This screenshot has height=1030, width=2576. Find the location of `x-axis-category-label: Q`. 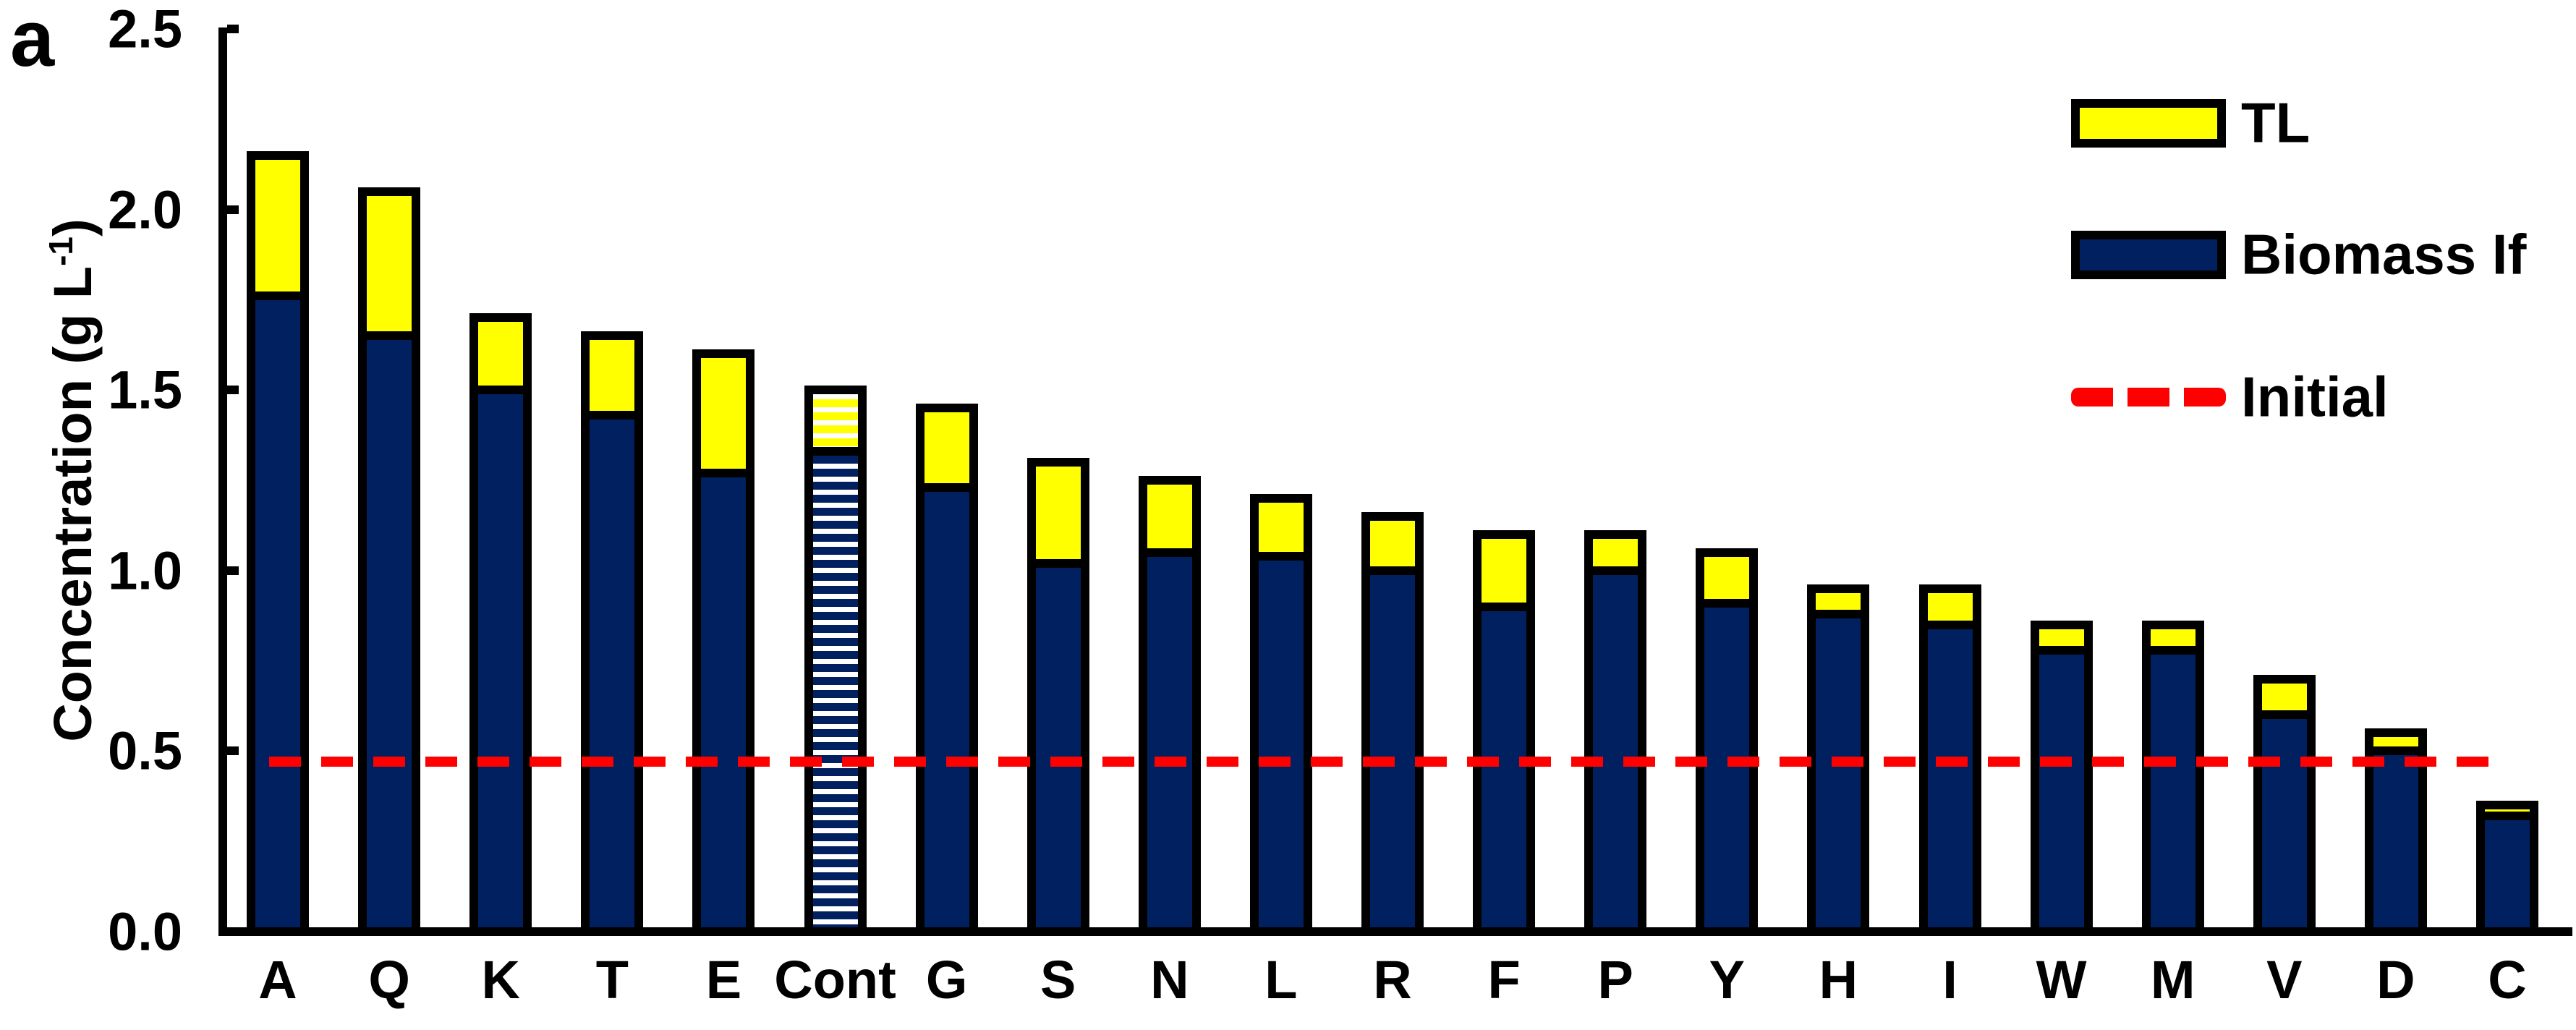

x-axis-category-label: Q is located at coordinates (389, 980).